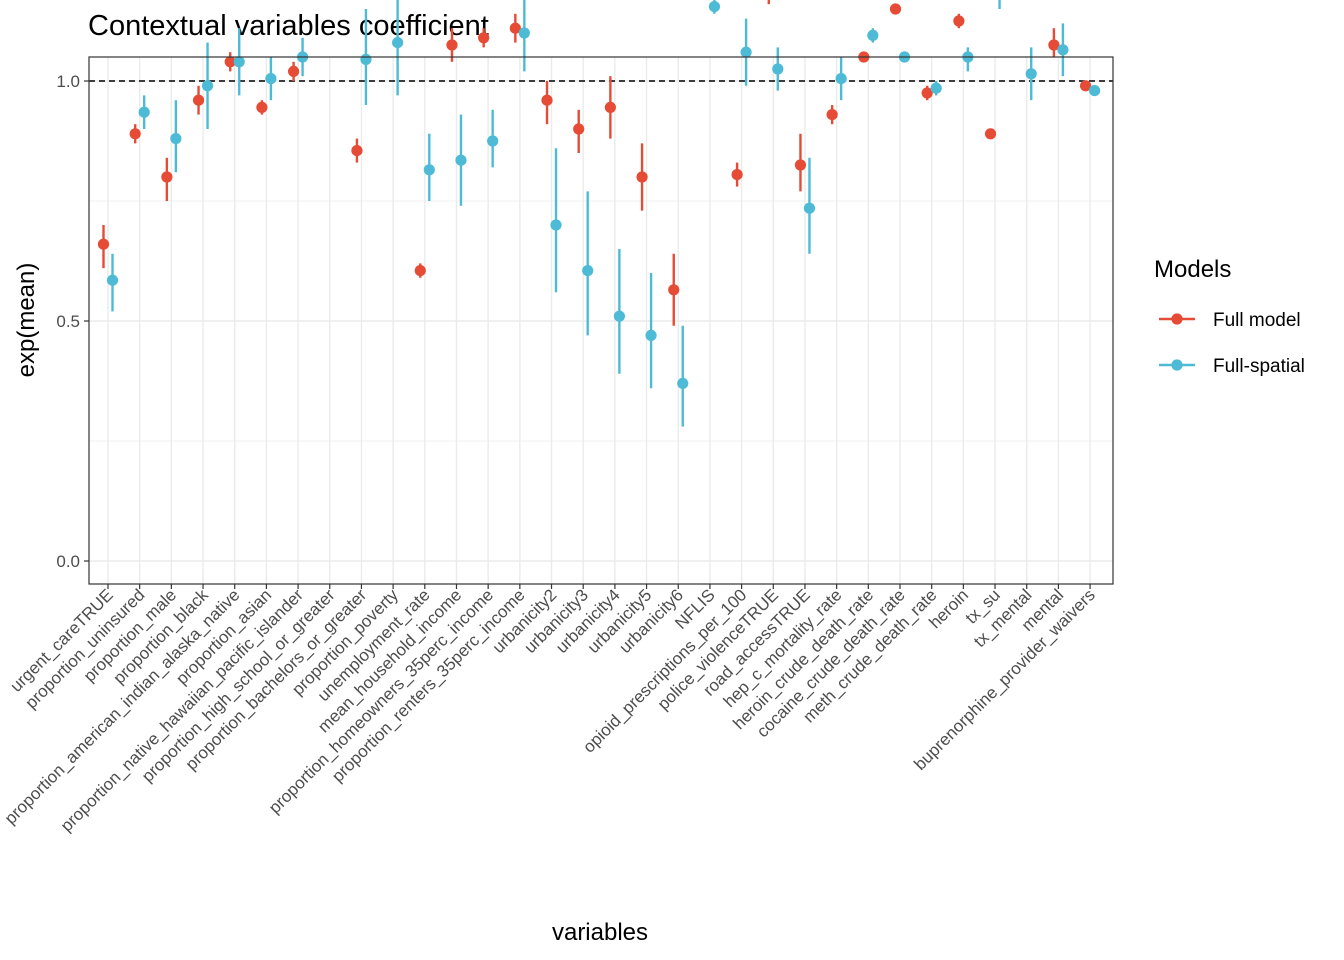  What do you see at coordinates (1192, 269) in the screenshot?
I see `legend-title: Models` at bounding box center [1192, 269].